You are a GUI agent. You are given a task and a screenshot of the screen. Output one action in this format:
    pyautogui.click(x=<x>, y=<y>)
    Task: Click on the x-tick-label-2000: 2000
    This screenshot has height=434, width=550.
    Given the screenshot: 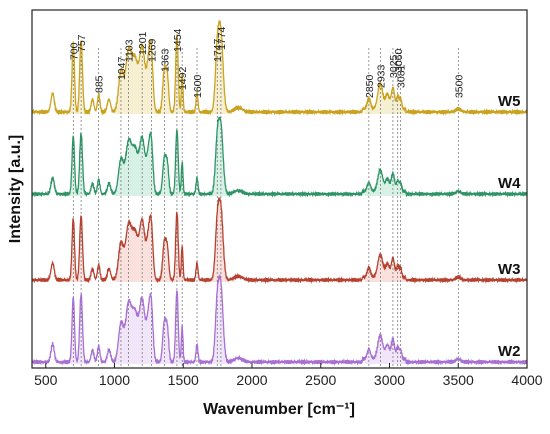 What is the action you would take?
    pyautogui.click(x=251, y=380)
    